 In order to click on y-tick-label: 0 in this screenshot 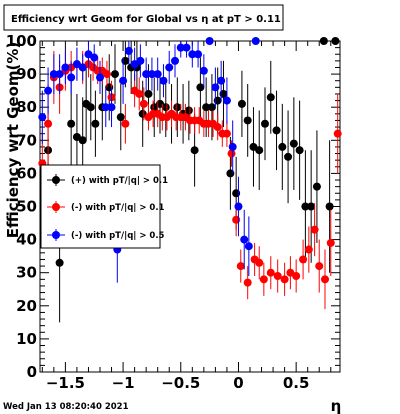, I will do `click(32, 372)`.